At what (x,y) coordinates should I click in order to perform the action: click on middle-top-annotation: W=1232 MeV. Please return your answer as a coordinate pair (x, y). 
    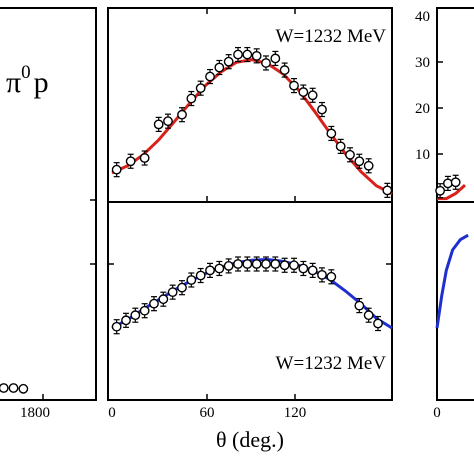
    Looking at the image, I should click on (331, 36).